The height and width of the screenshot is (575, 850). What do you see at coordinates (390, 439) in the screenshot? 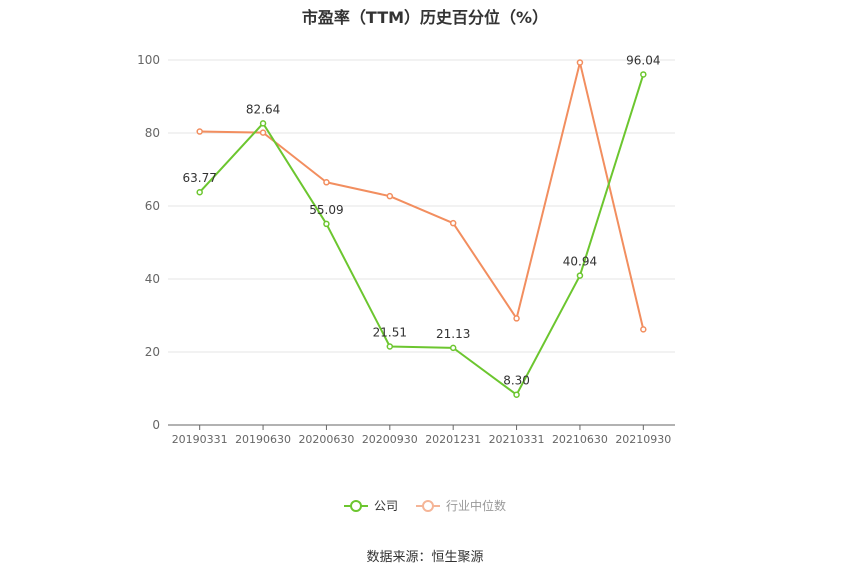
I see `x-tick-label: 20200930` at bounding box center [390, 439].